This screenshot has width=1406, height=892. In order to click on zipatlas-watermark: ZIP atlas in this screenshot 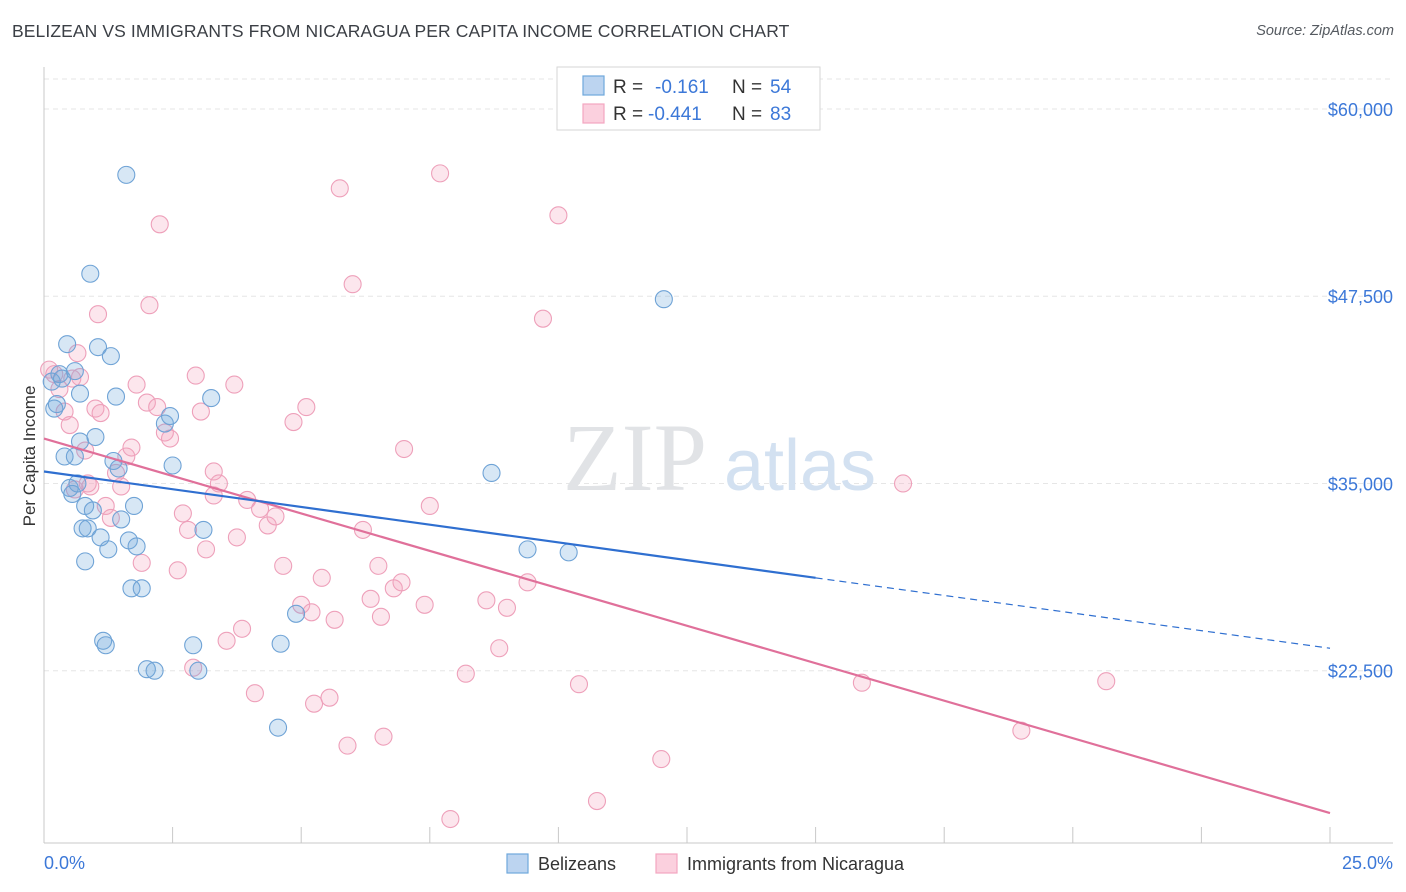, I will do `click(719, 457)`.